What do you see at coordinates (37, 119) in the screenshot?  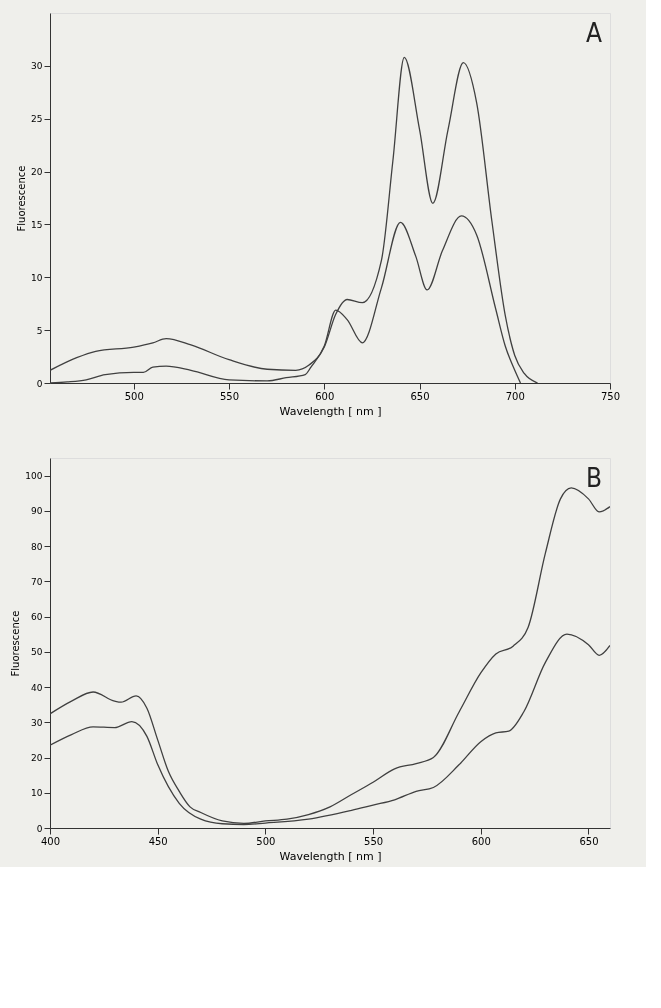 I see `y-tick-label: 25` at bounding box center [37, 119].